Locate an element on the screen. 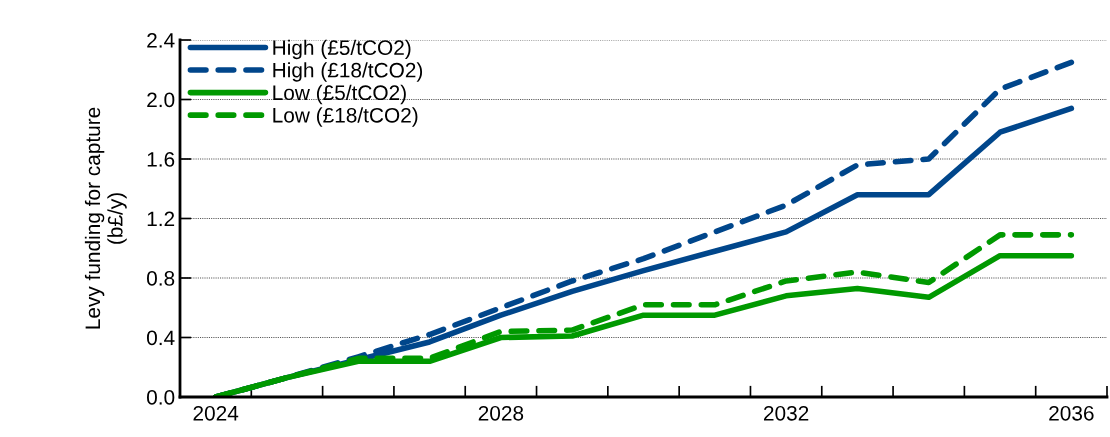 This screenshot has width=1110, height=437. x-tick-label: 2036 is located at coordinates (1071, 413).